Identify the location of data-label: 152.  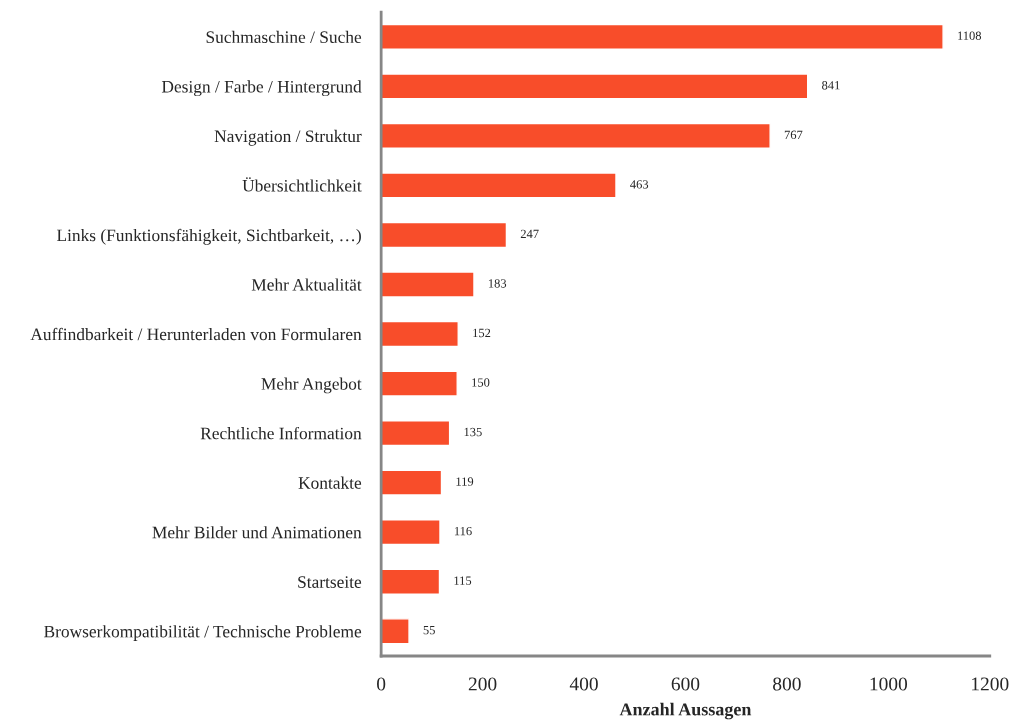
(482, 333).